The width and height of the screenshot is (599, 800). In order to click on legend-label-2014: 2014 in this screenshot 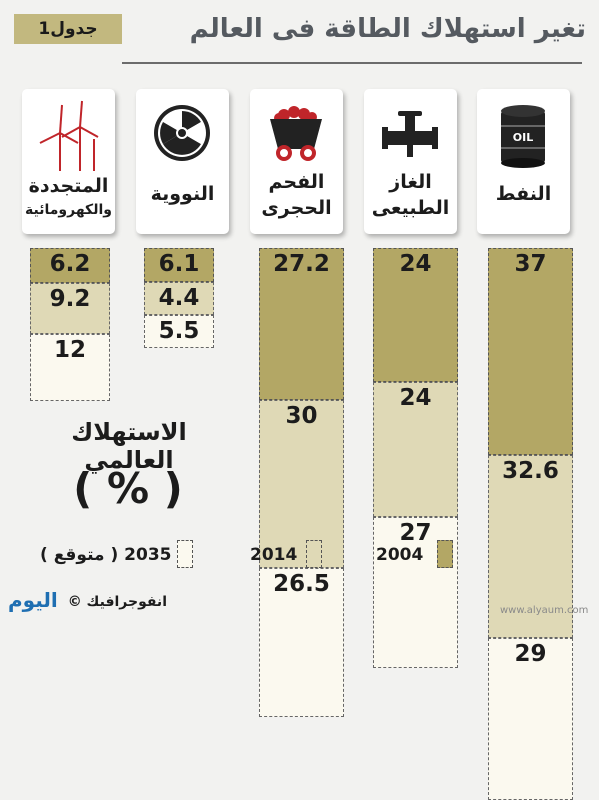, I will do `click(274, 555)`.